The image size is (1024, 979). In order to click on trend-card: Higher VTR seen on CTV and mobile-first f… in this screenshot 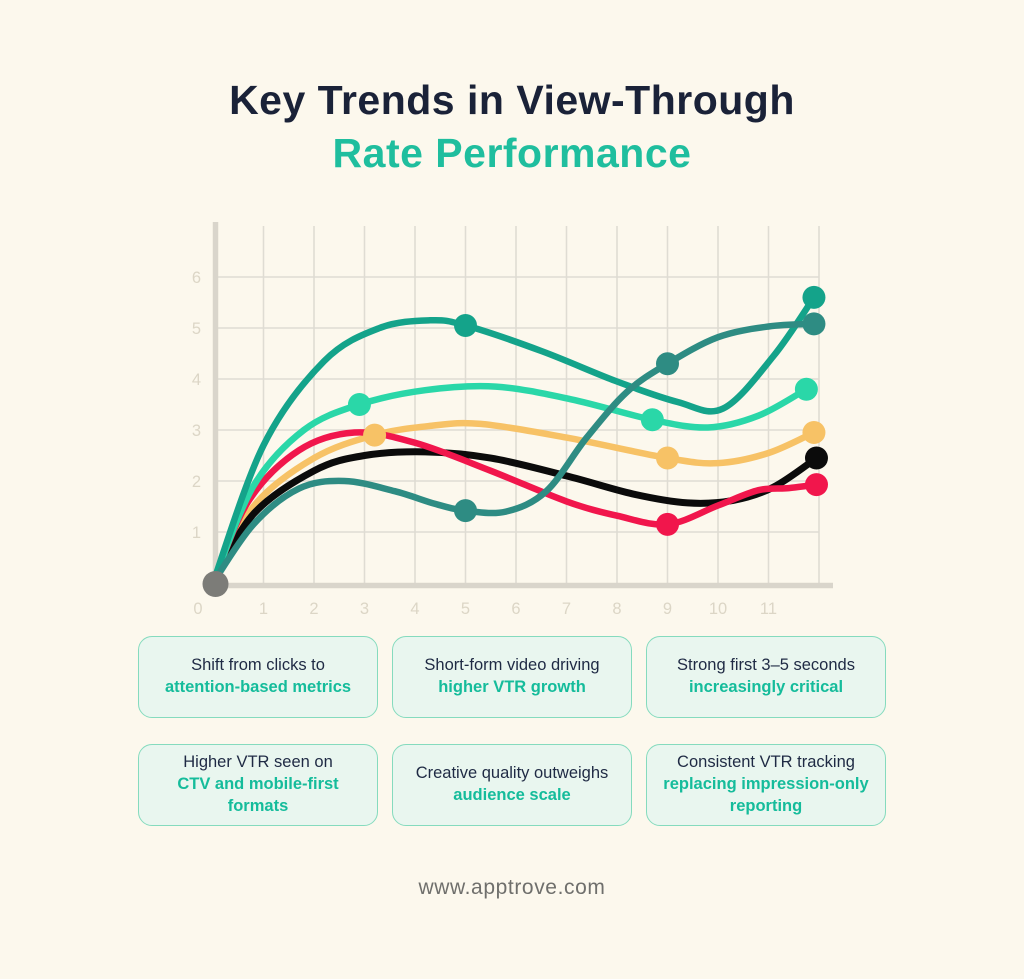, I will do `click(258, 785)`.